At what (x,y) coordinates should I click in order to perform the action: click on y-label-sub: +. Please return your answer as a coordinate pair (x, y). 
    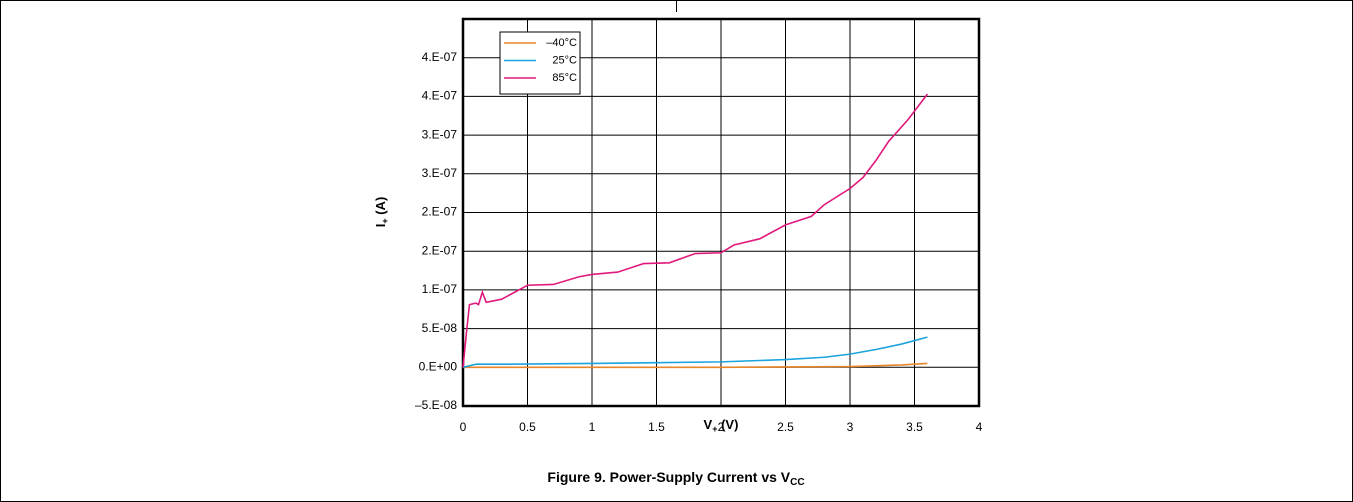
    Looking at the image, I should click on (385, 220).